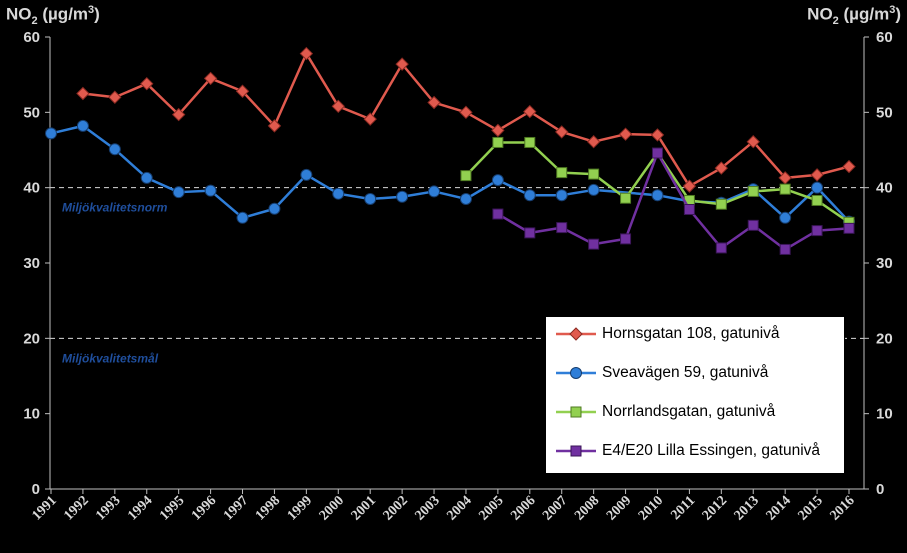 The image size is (907, 553). I want to click on y-tick-label-right: 10, so click(884, 414).